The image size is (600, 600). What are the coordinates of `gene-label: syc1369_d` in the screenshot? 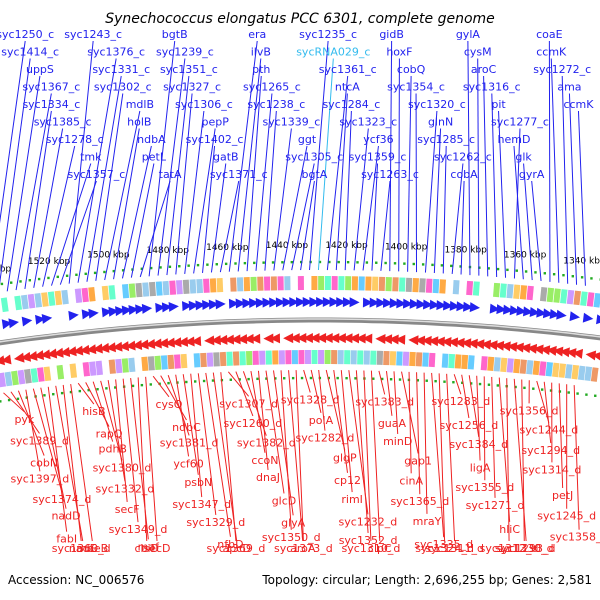 It's located at (236, 548).